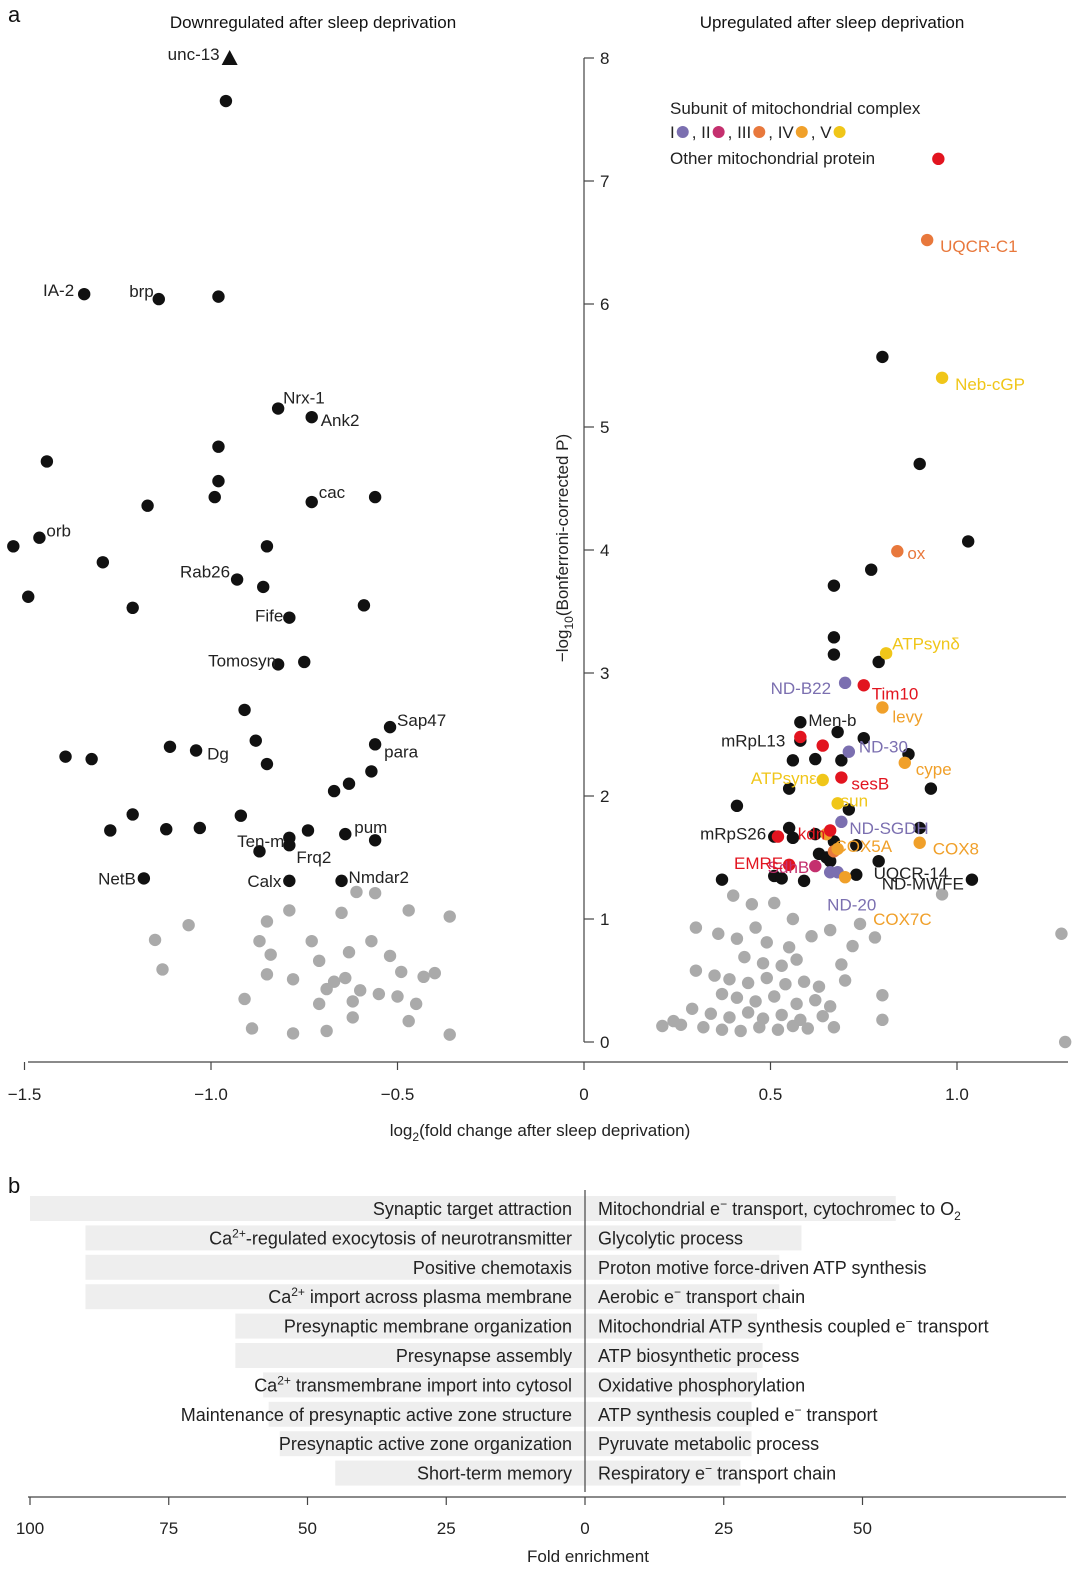 The image size is (1080, 1574). Describe the element at coordinates (956, 849) in the screenshot. I see `gene-label: COX8` at that location.